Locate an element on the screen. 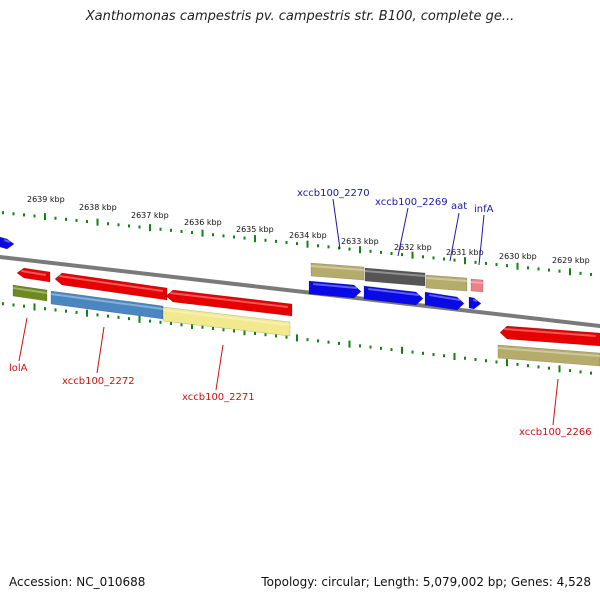 The image size is (600, 600). gene-label-bottom: xccb100_2272 is located at coordinates (98, 381).